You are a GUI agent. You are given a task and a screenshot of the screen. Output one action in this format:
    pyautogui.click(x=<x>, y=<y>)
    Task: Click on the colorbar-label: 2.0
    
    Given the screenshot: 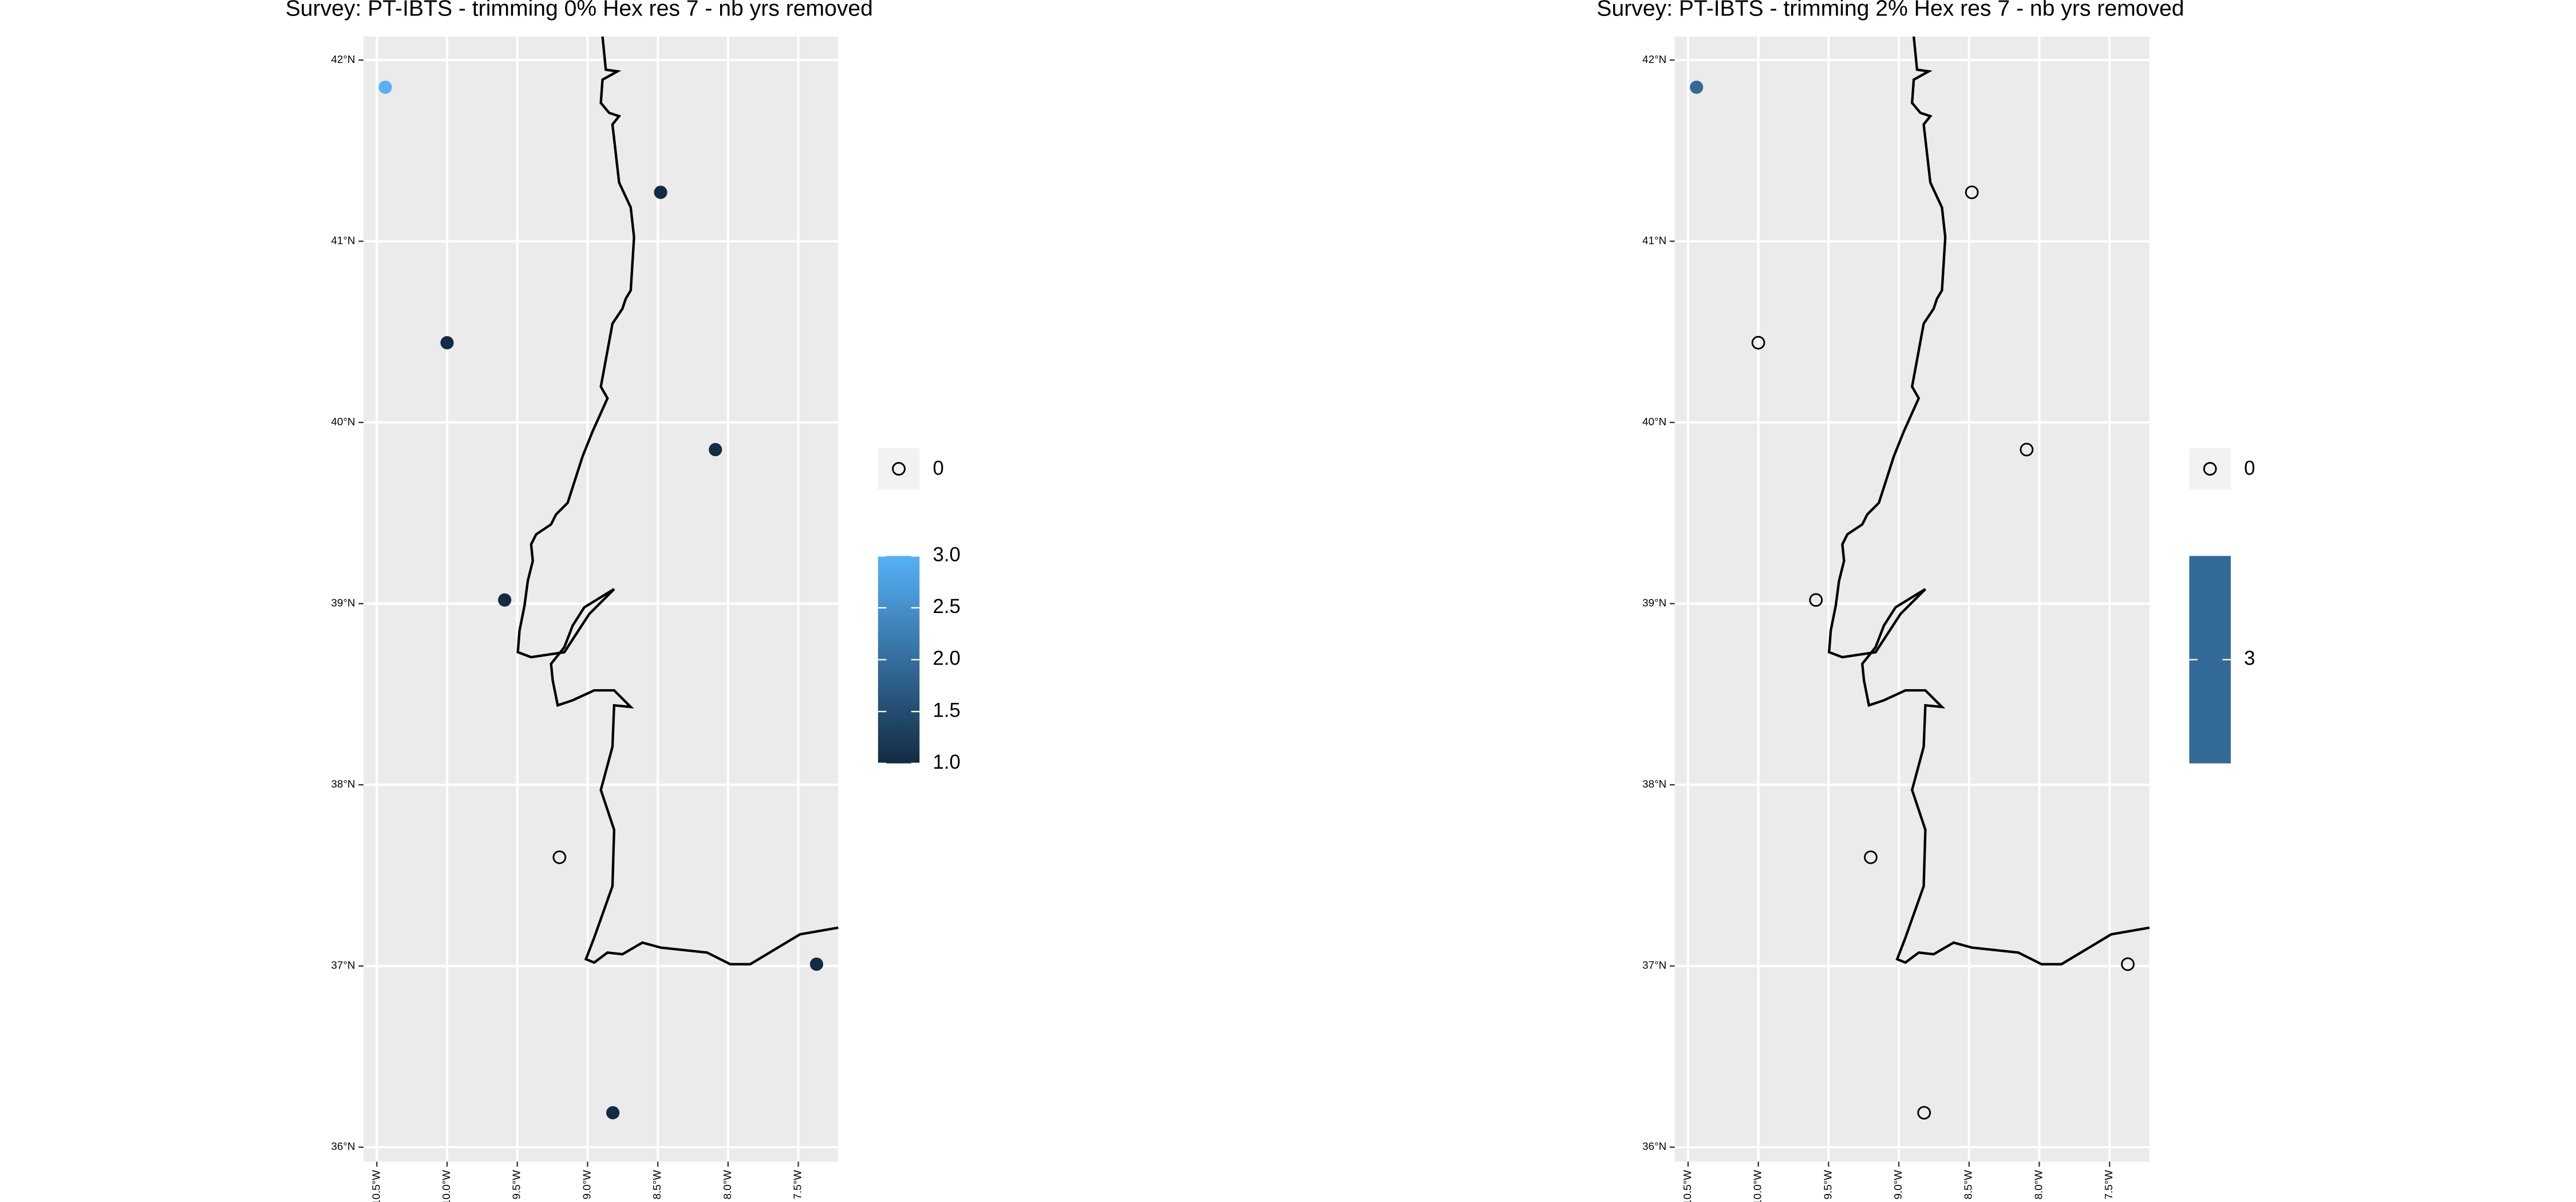 What is the action you would take?
    pyautogui.click(x=947, y=659)
    